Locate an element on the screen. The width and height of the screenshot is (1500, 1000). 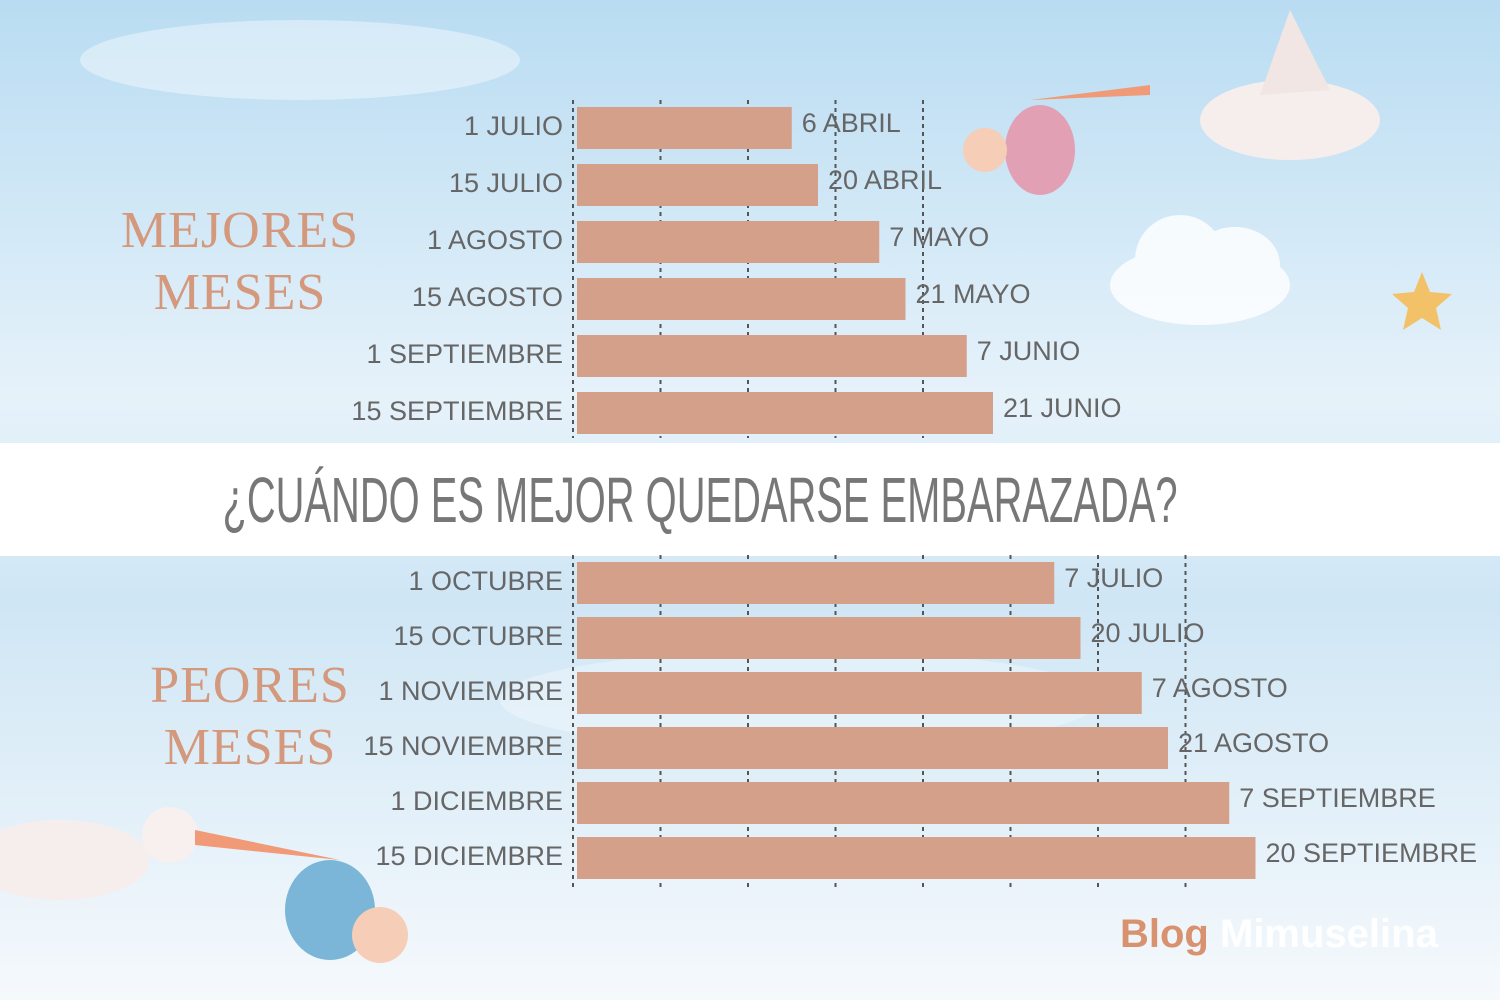
category-label: 1 NOVIEMBRE is located at coordinates (470, 691).